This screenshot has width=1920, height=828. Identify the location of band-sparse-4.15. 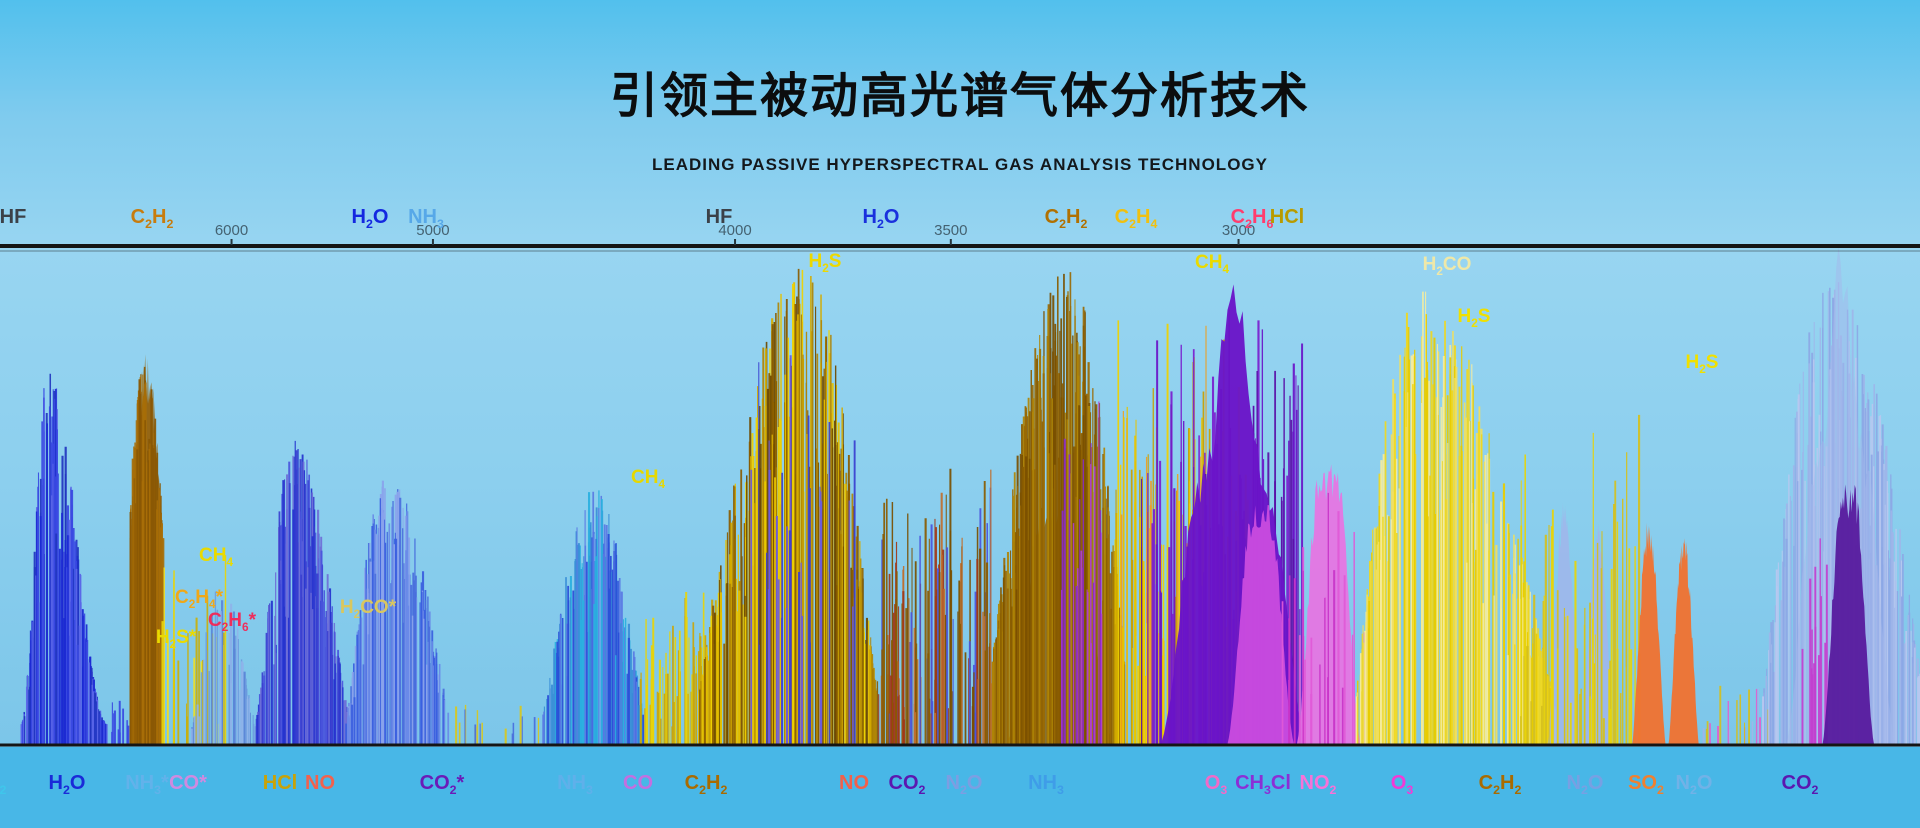
(1737, 712).